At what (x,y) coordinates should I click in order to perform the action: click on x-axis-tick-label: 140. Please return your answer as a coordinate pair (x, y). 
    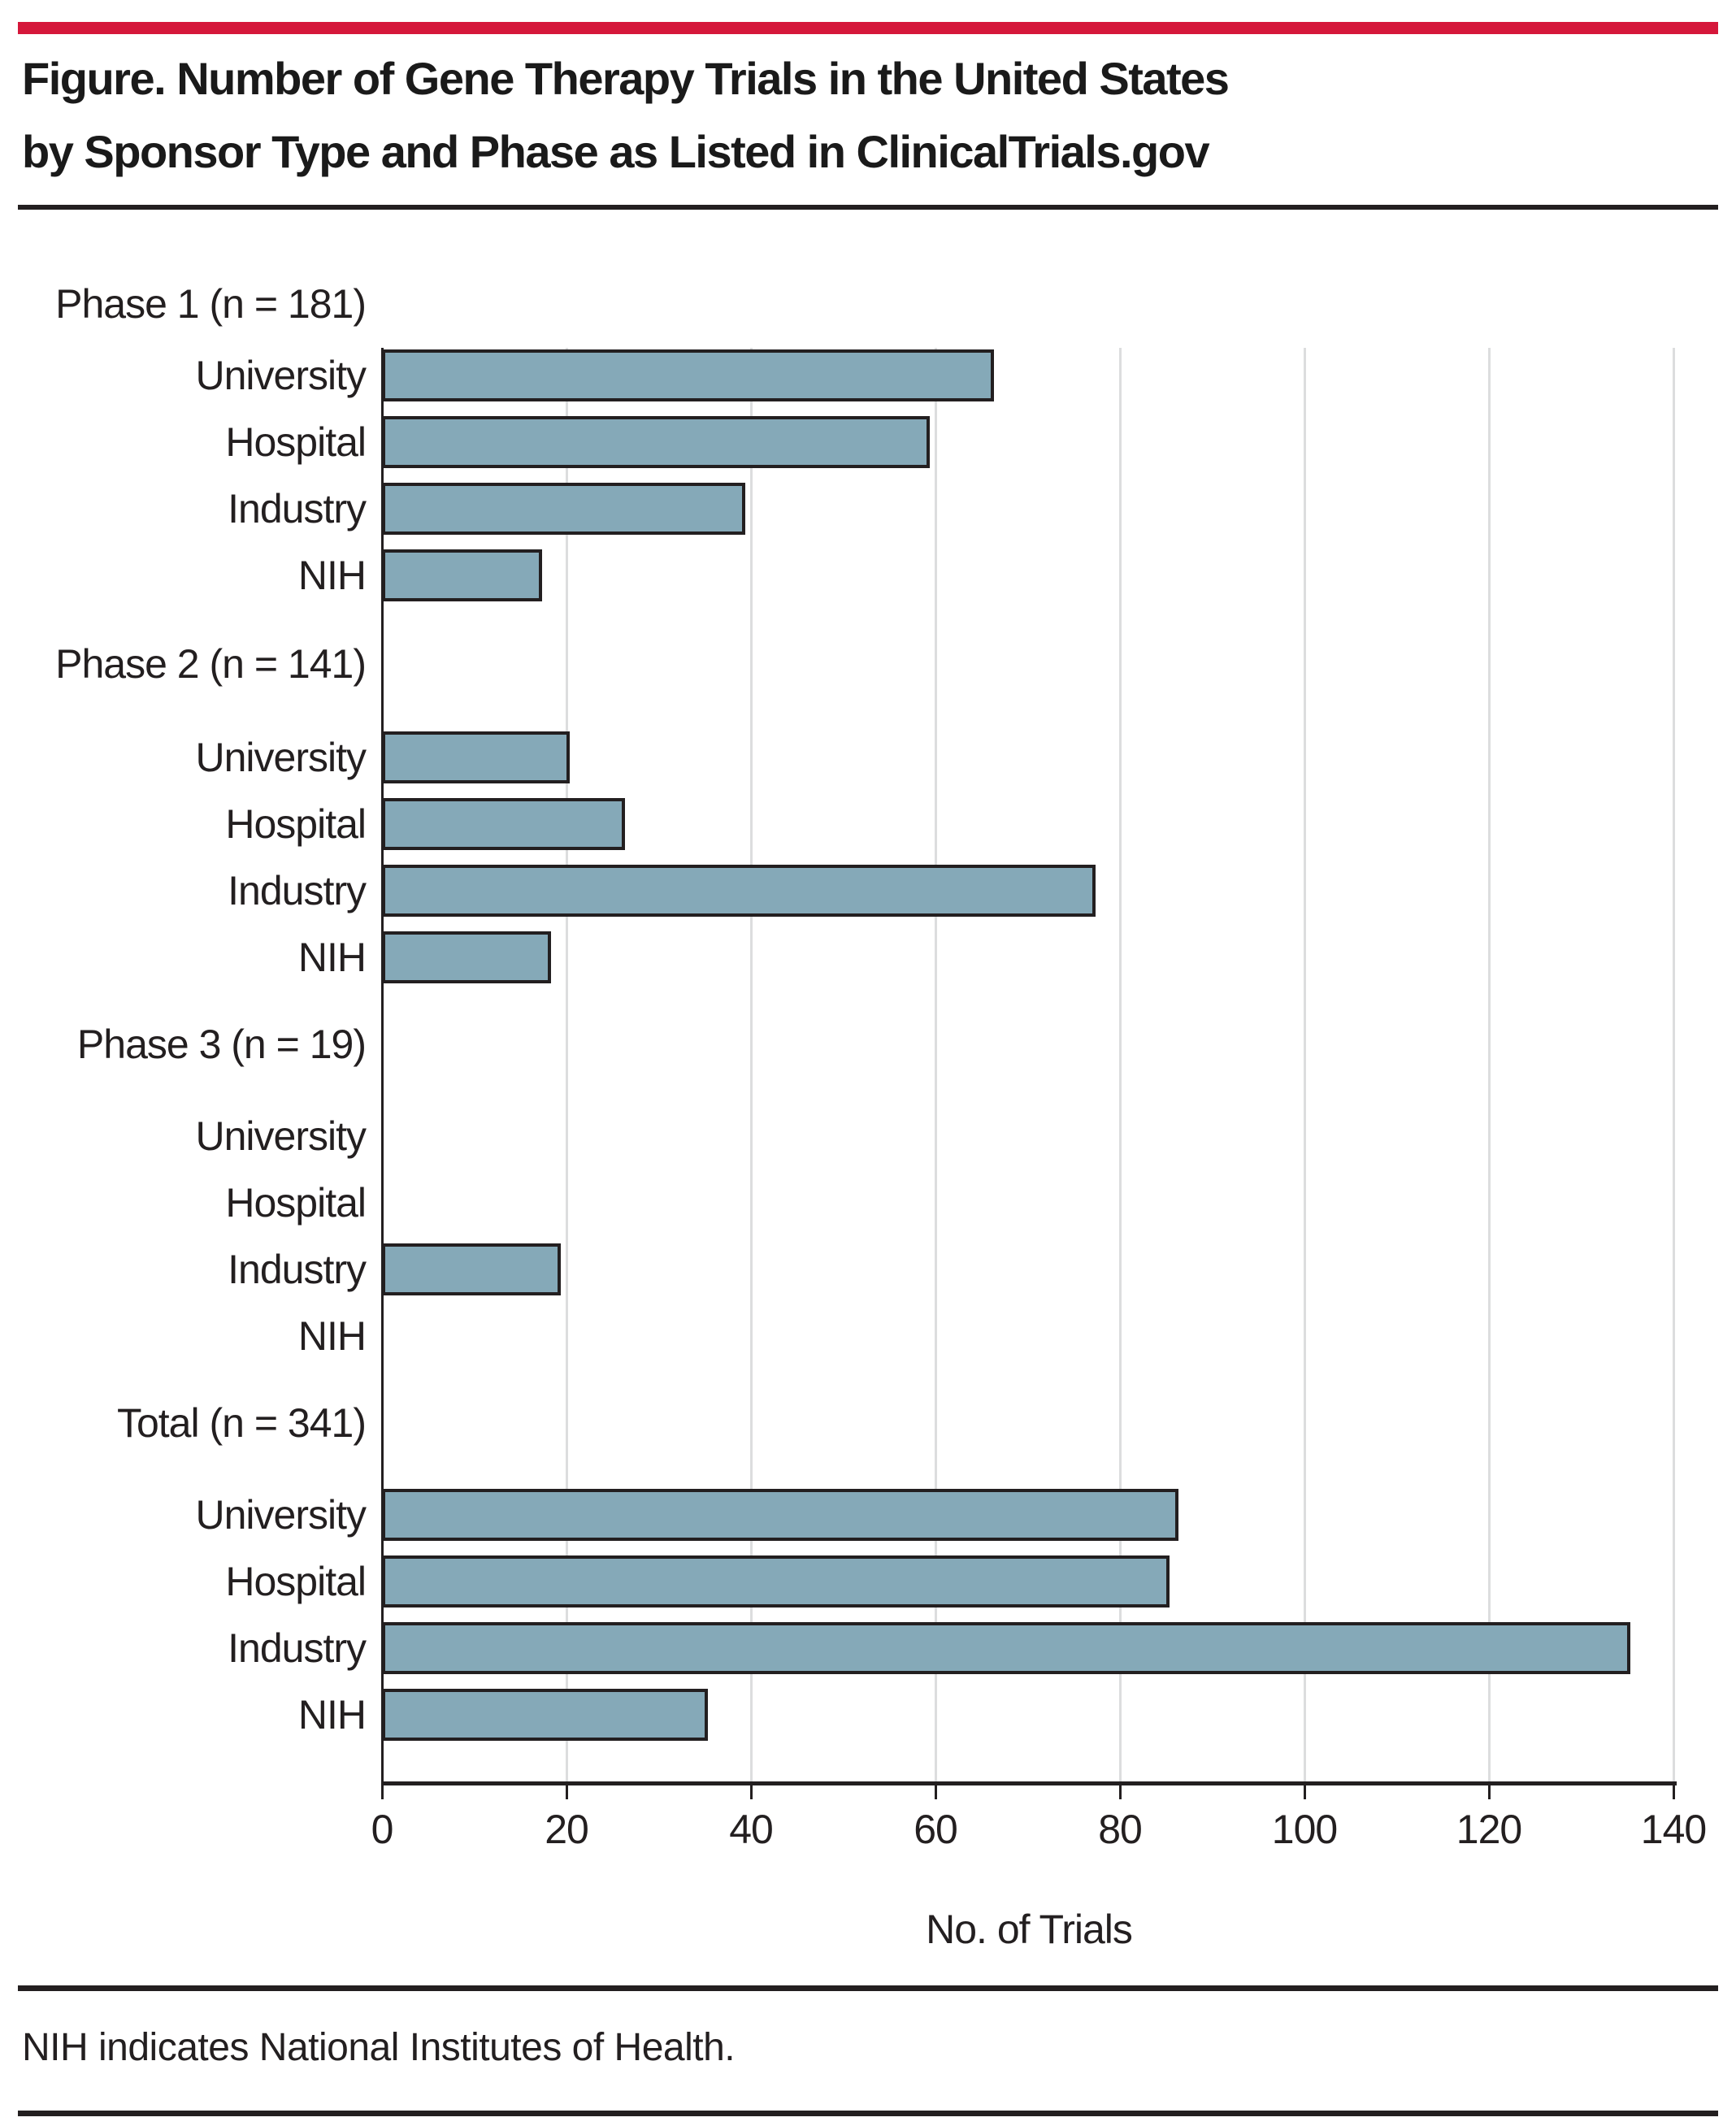
    Looking at the image, I should click on (1673, 1829).